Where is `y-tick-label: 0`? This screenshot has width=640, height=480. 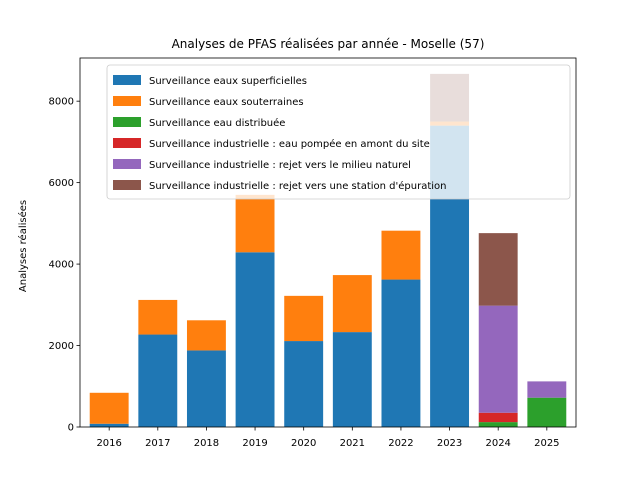
y-tick-label: 0 is located at coordinates (71, 428).